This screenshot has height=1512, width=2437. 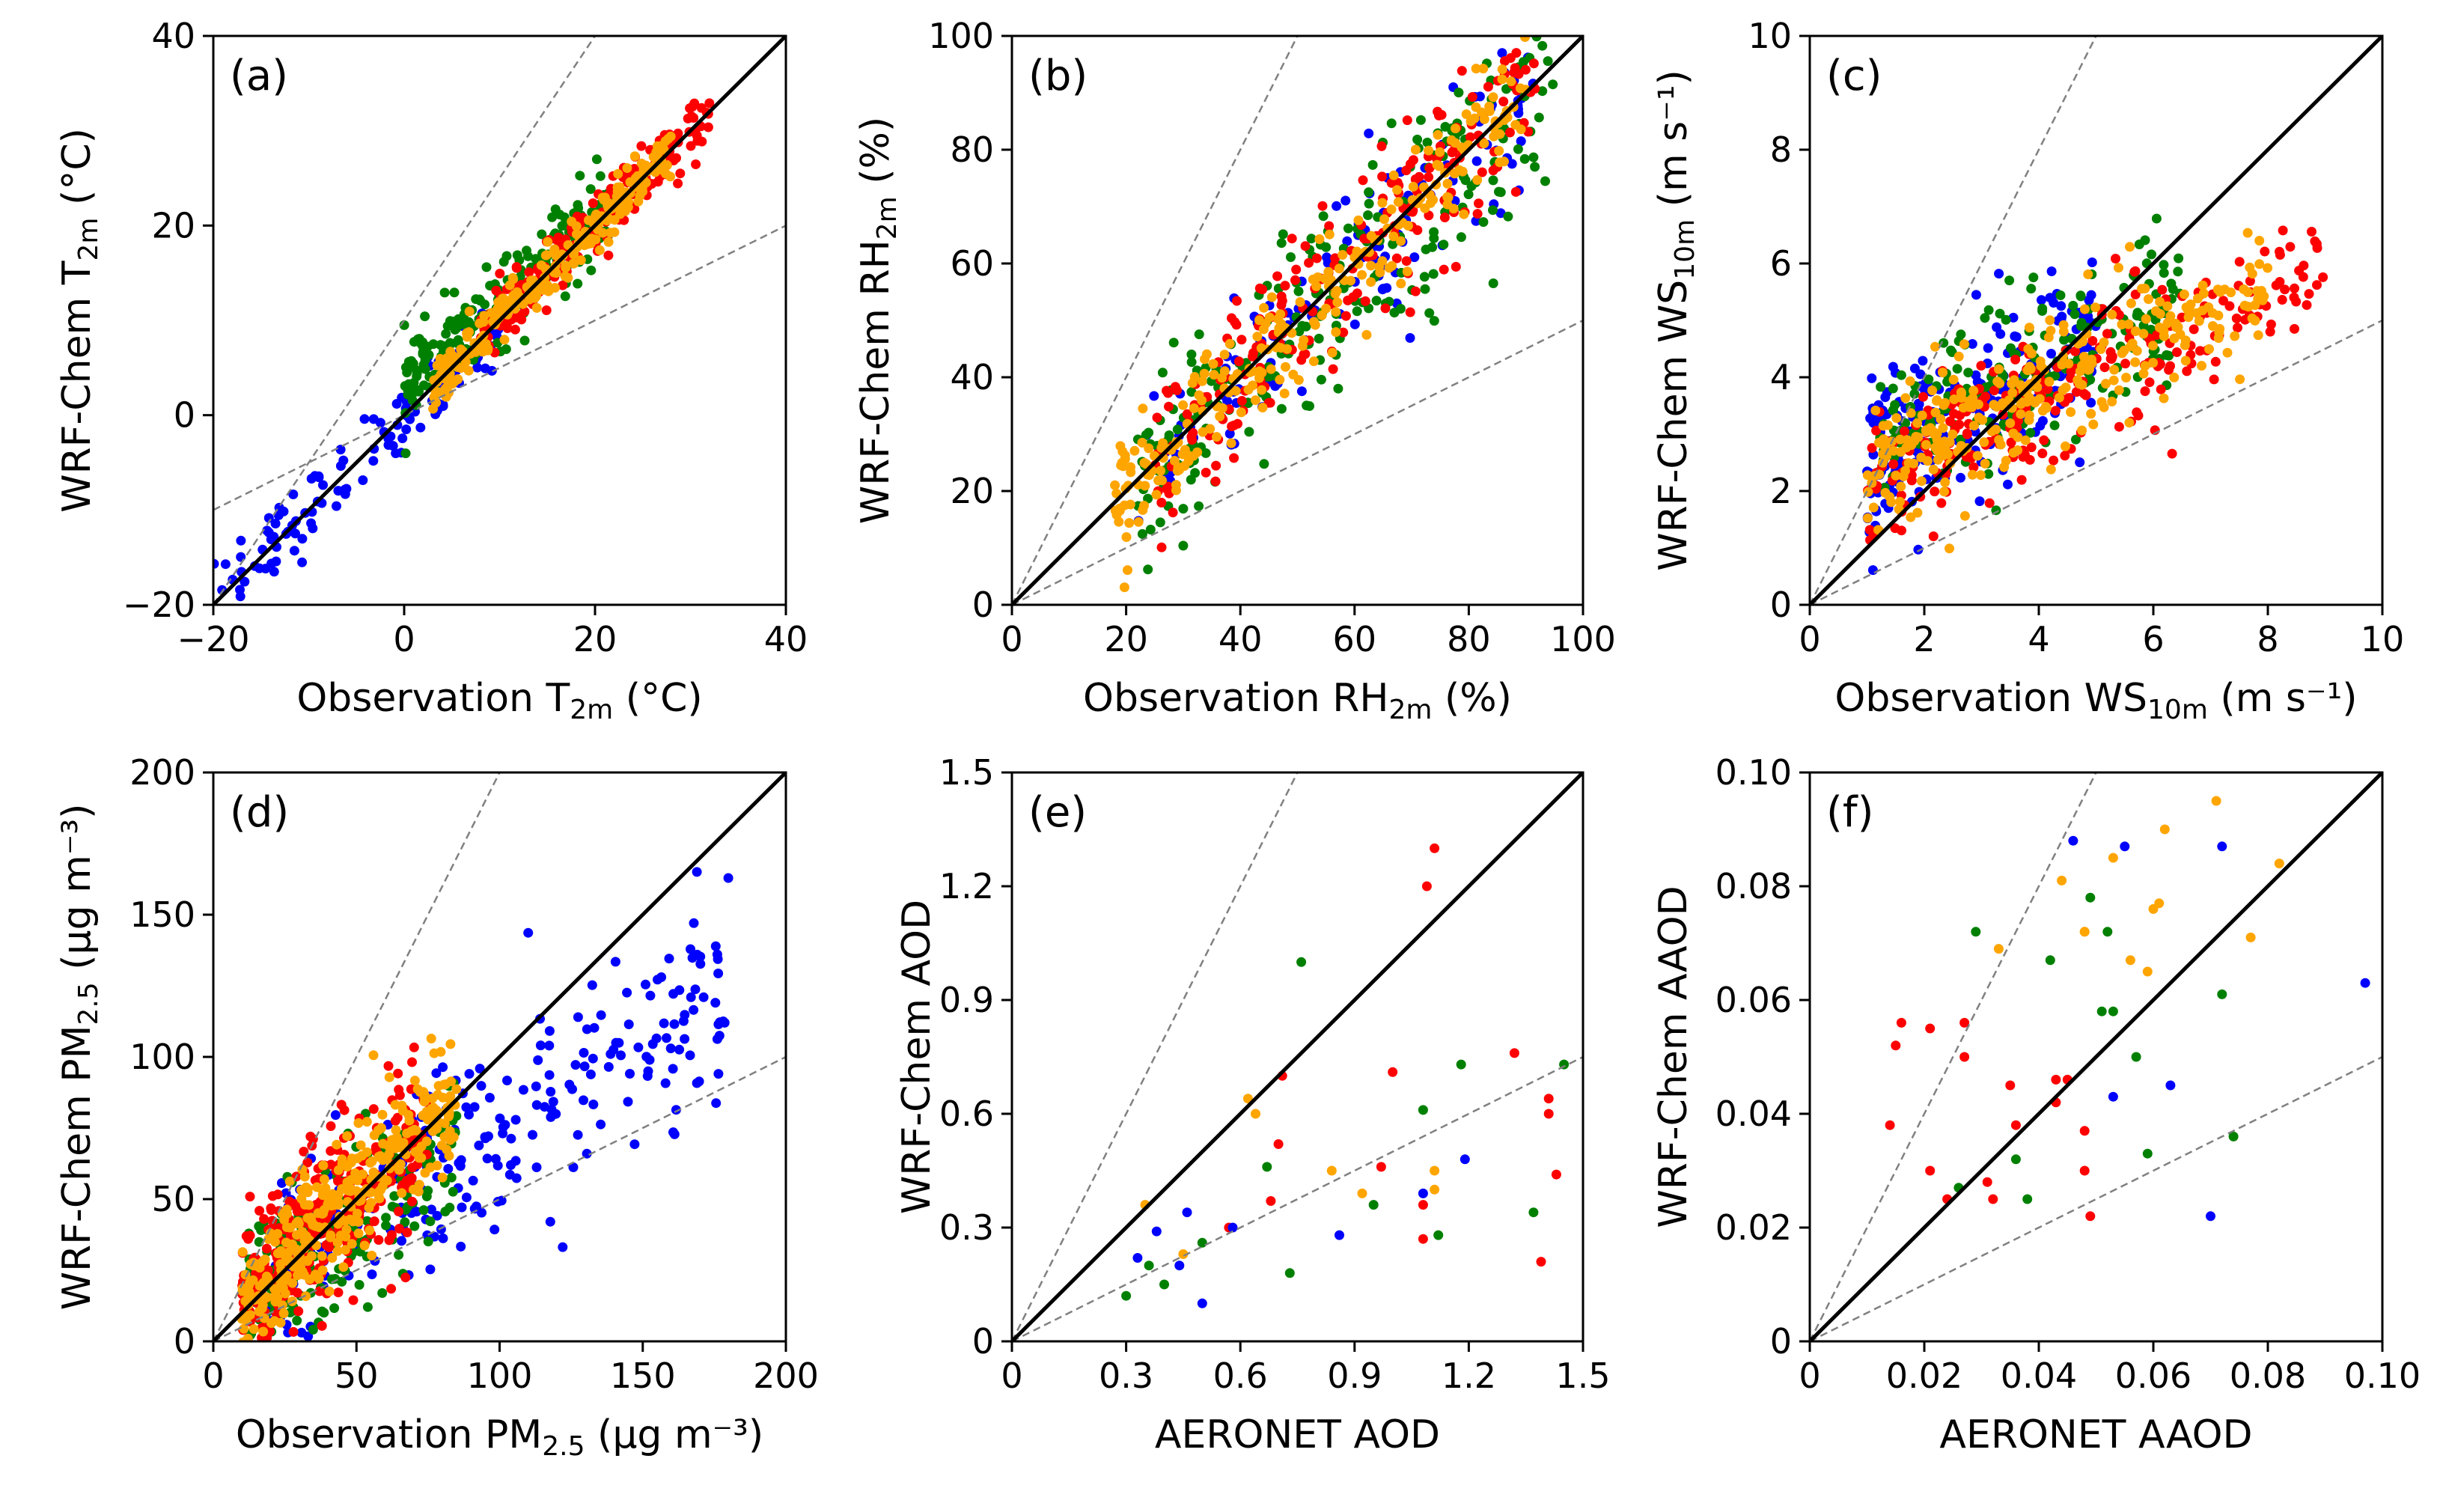 I want to click on reference-line-1to2, so click(x=1297, y=1198).